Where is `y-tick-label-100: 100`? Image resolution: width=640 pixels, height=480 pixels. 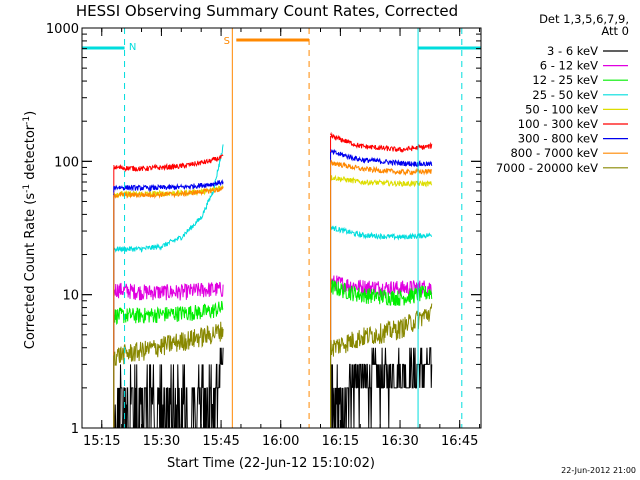
y-tick-label-100: 100 is located at coordinates (66, 162).